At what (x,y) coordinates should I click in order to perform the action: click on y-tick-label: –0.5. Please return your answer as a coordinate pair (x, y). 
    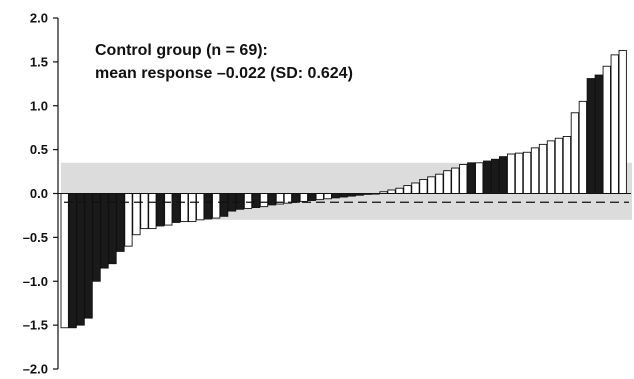
    Looking at the image, I should click on (35, 237).